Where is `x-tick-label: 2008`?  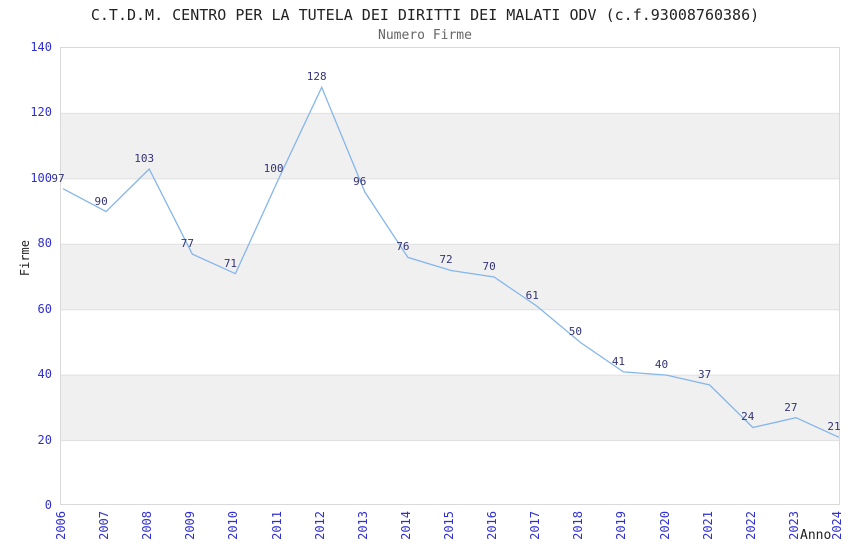
x-tick-label: 2008 is located at coordinates (147, 525).